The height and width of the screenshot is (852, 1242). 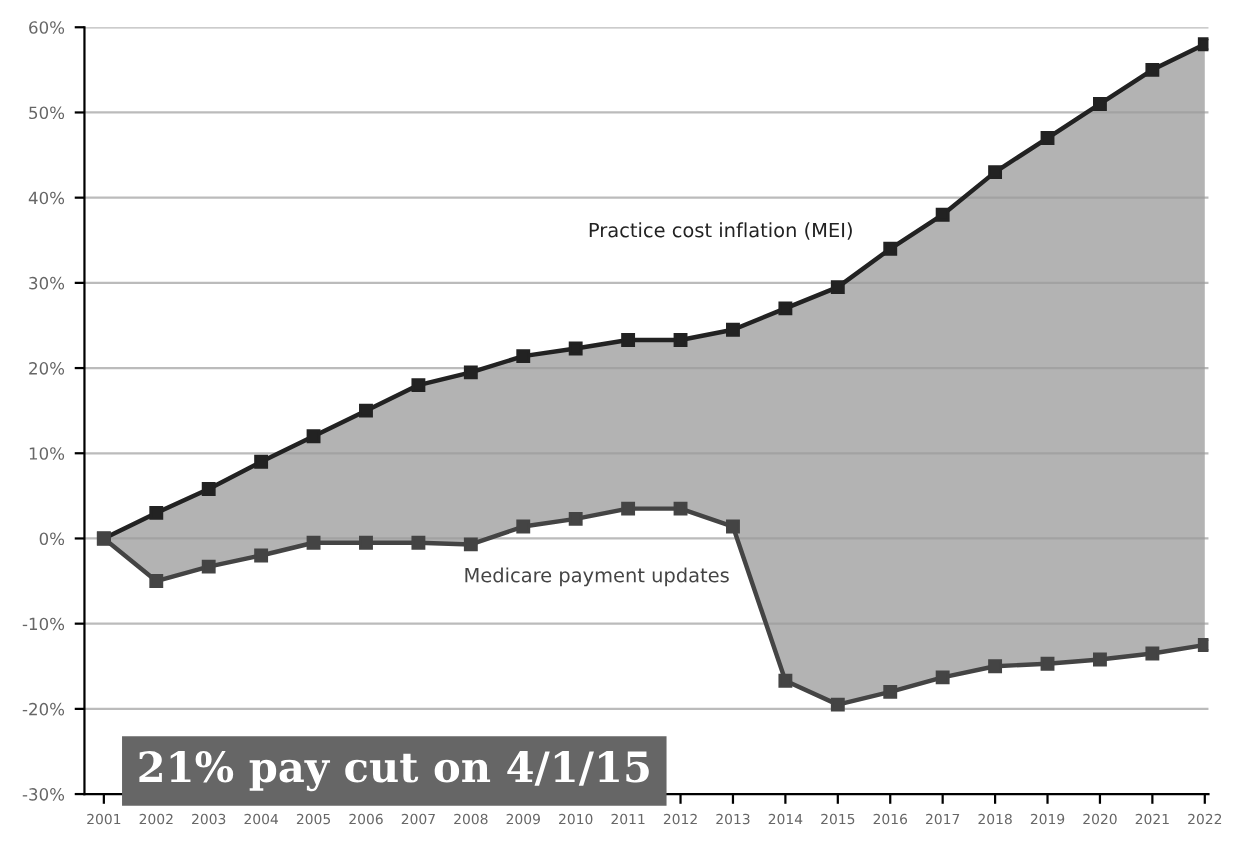 I want to click on series-label: Medicare payment updates, so click(x=597, y=577).